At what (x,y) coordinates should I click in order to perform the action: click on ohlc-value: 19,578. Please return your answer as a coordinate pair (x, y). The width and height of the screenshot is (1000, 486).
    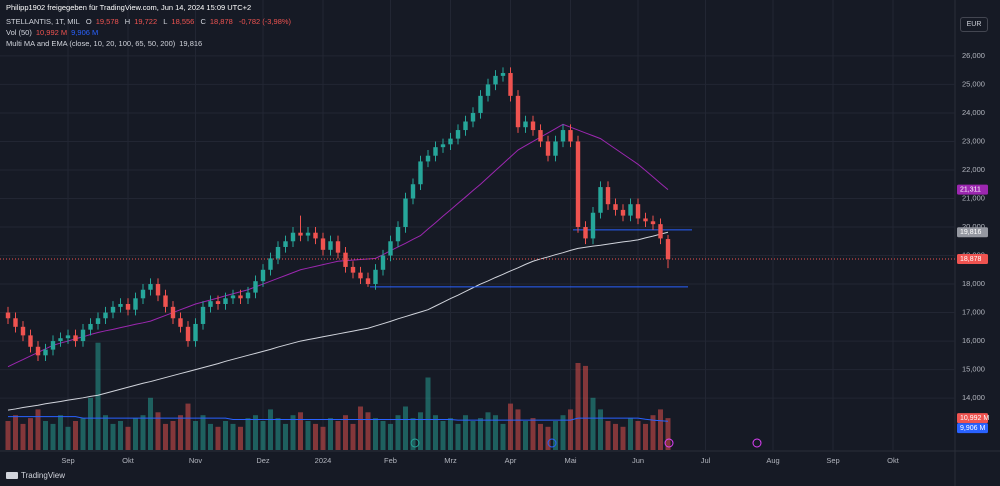
    Looking at the image, I should click on (107, 21).